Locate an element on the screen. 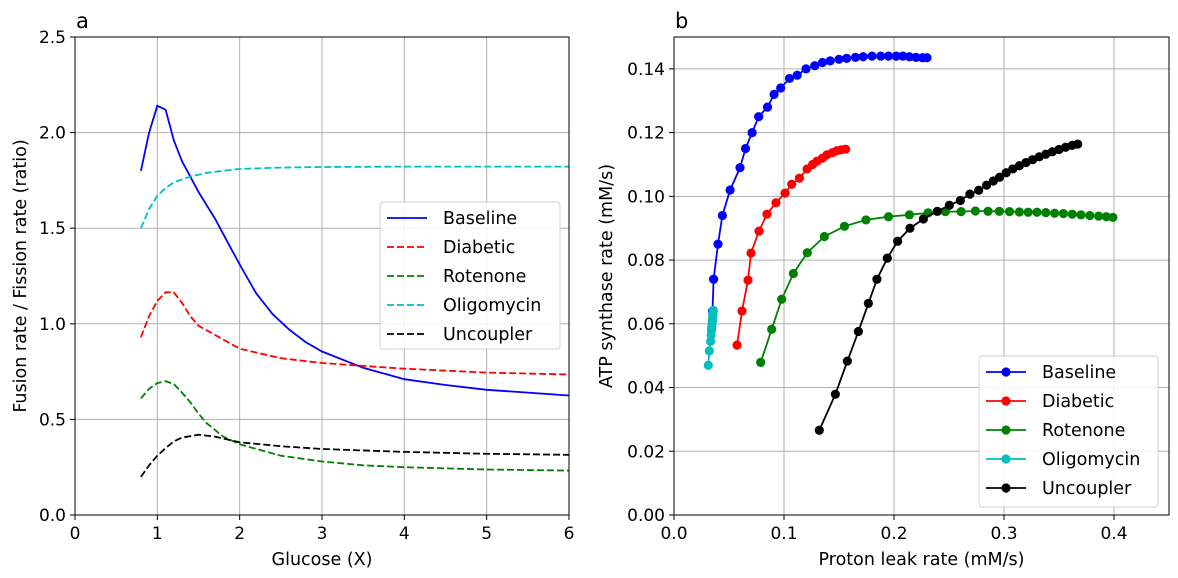 Image resolution: width=1178 pixels, height=578 pixels. x-tick-label: 0.0 is located at coordinates (673, 534).